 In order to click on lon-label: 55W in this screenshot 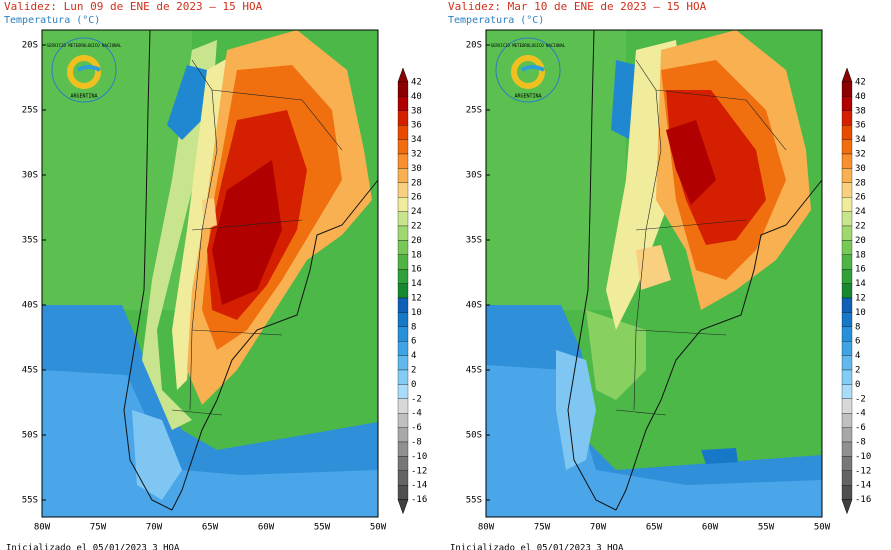, I will do `click(322, 528)`.